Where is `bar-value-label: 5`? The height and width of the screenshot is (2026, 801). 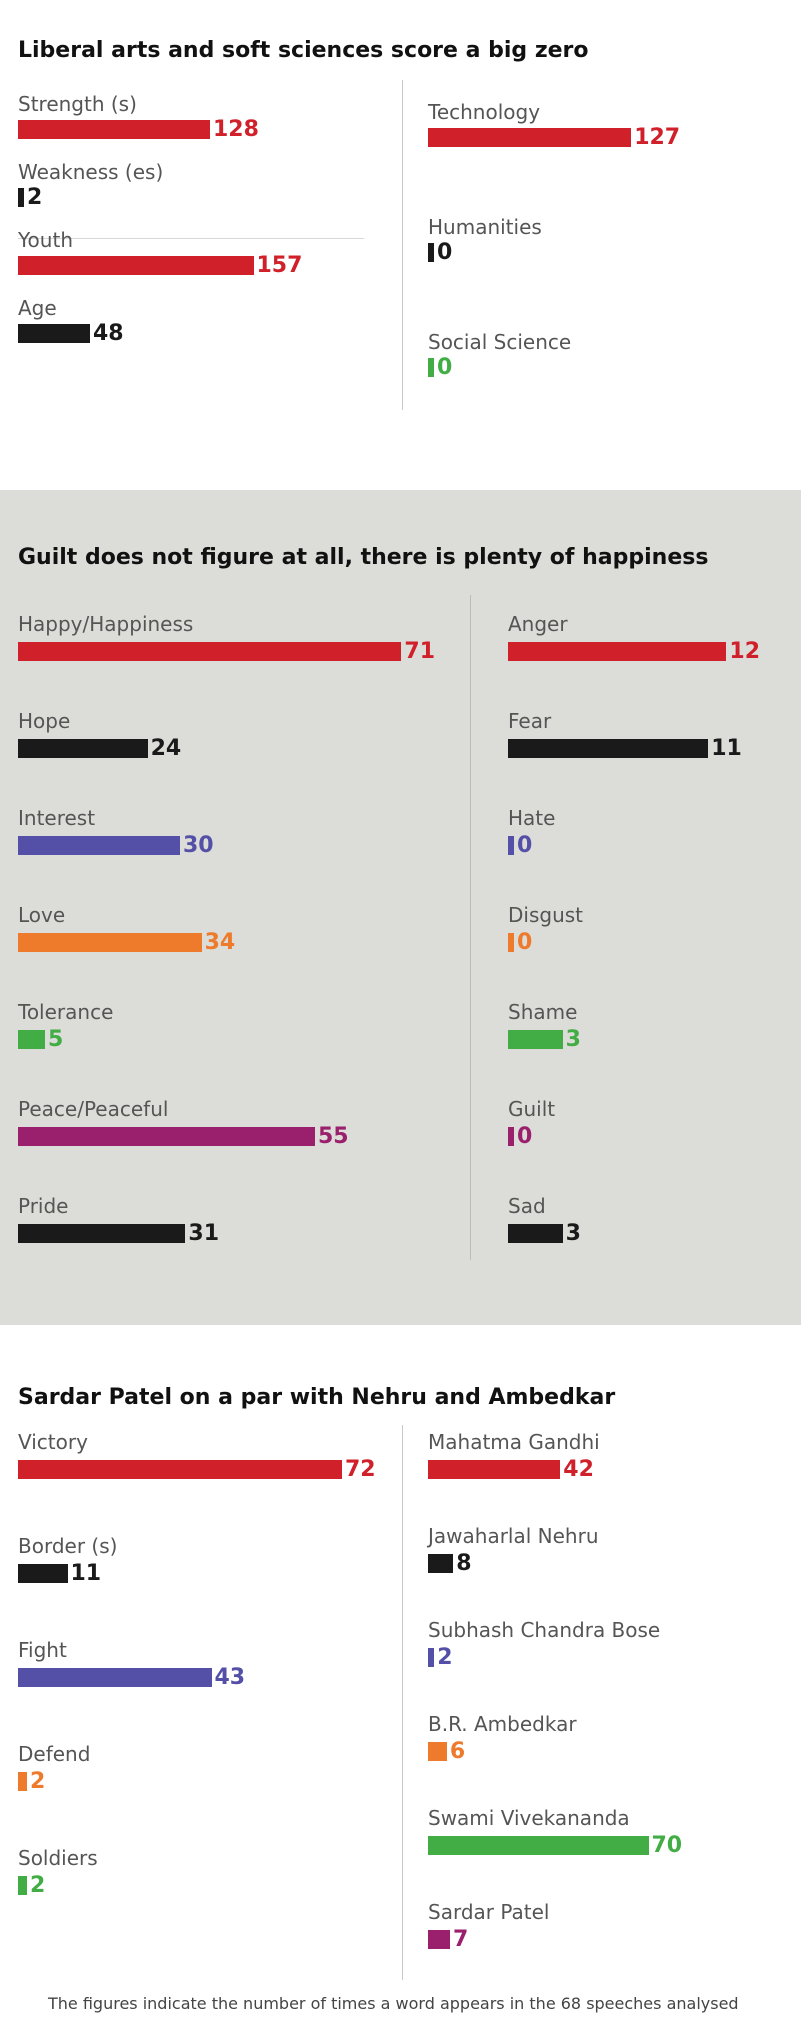
bar-value-label: 5 is located at coordinates (56, 1039).